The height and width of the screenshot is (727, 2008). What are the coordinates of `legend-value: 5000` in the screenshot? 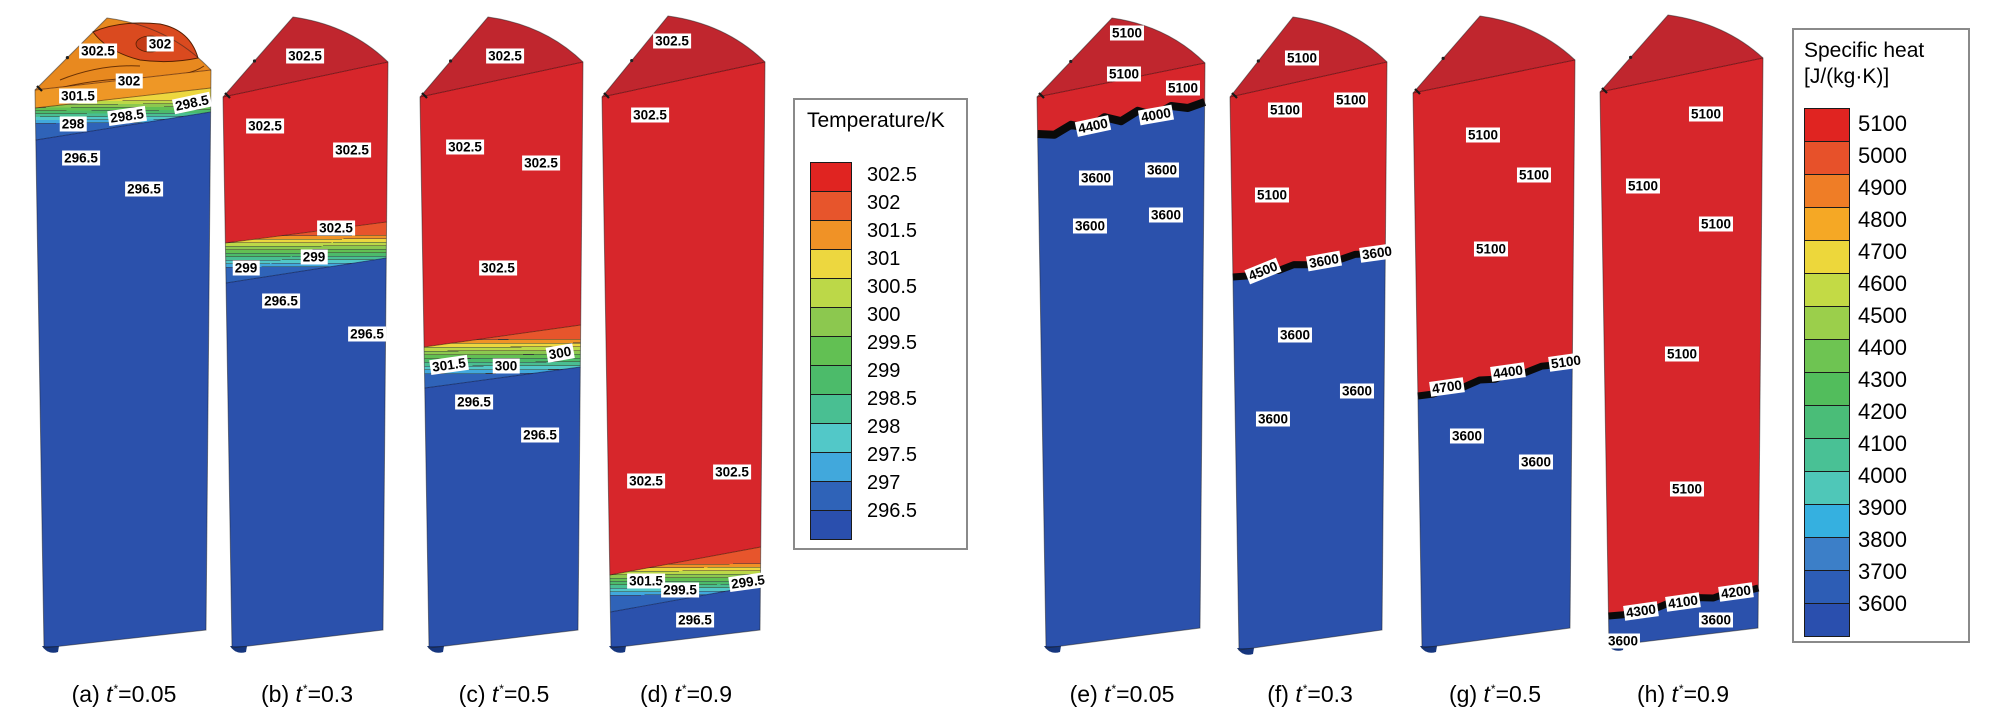 It's located at (1882, 156).